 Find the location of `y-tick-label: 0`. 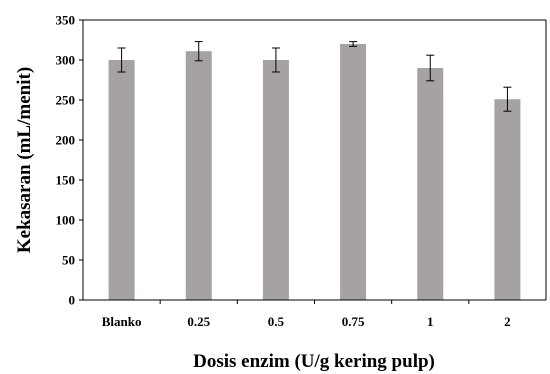

y-tick-label: 0 is located at coordinates (72, 300).